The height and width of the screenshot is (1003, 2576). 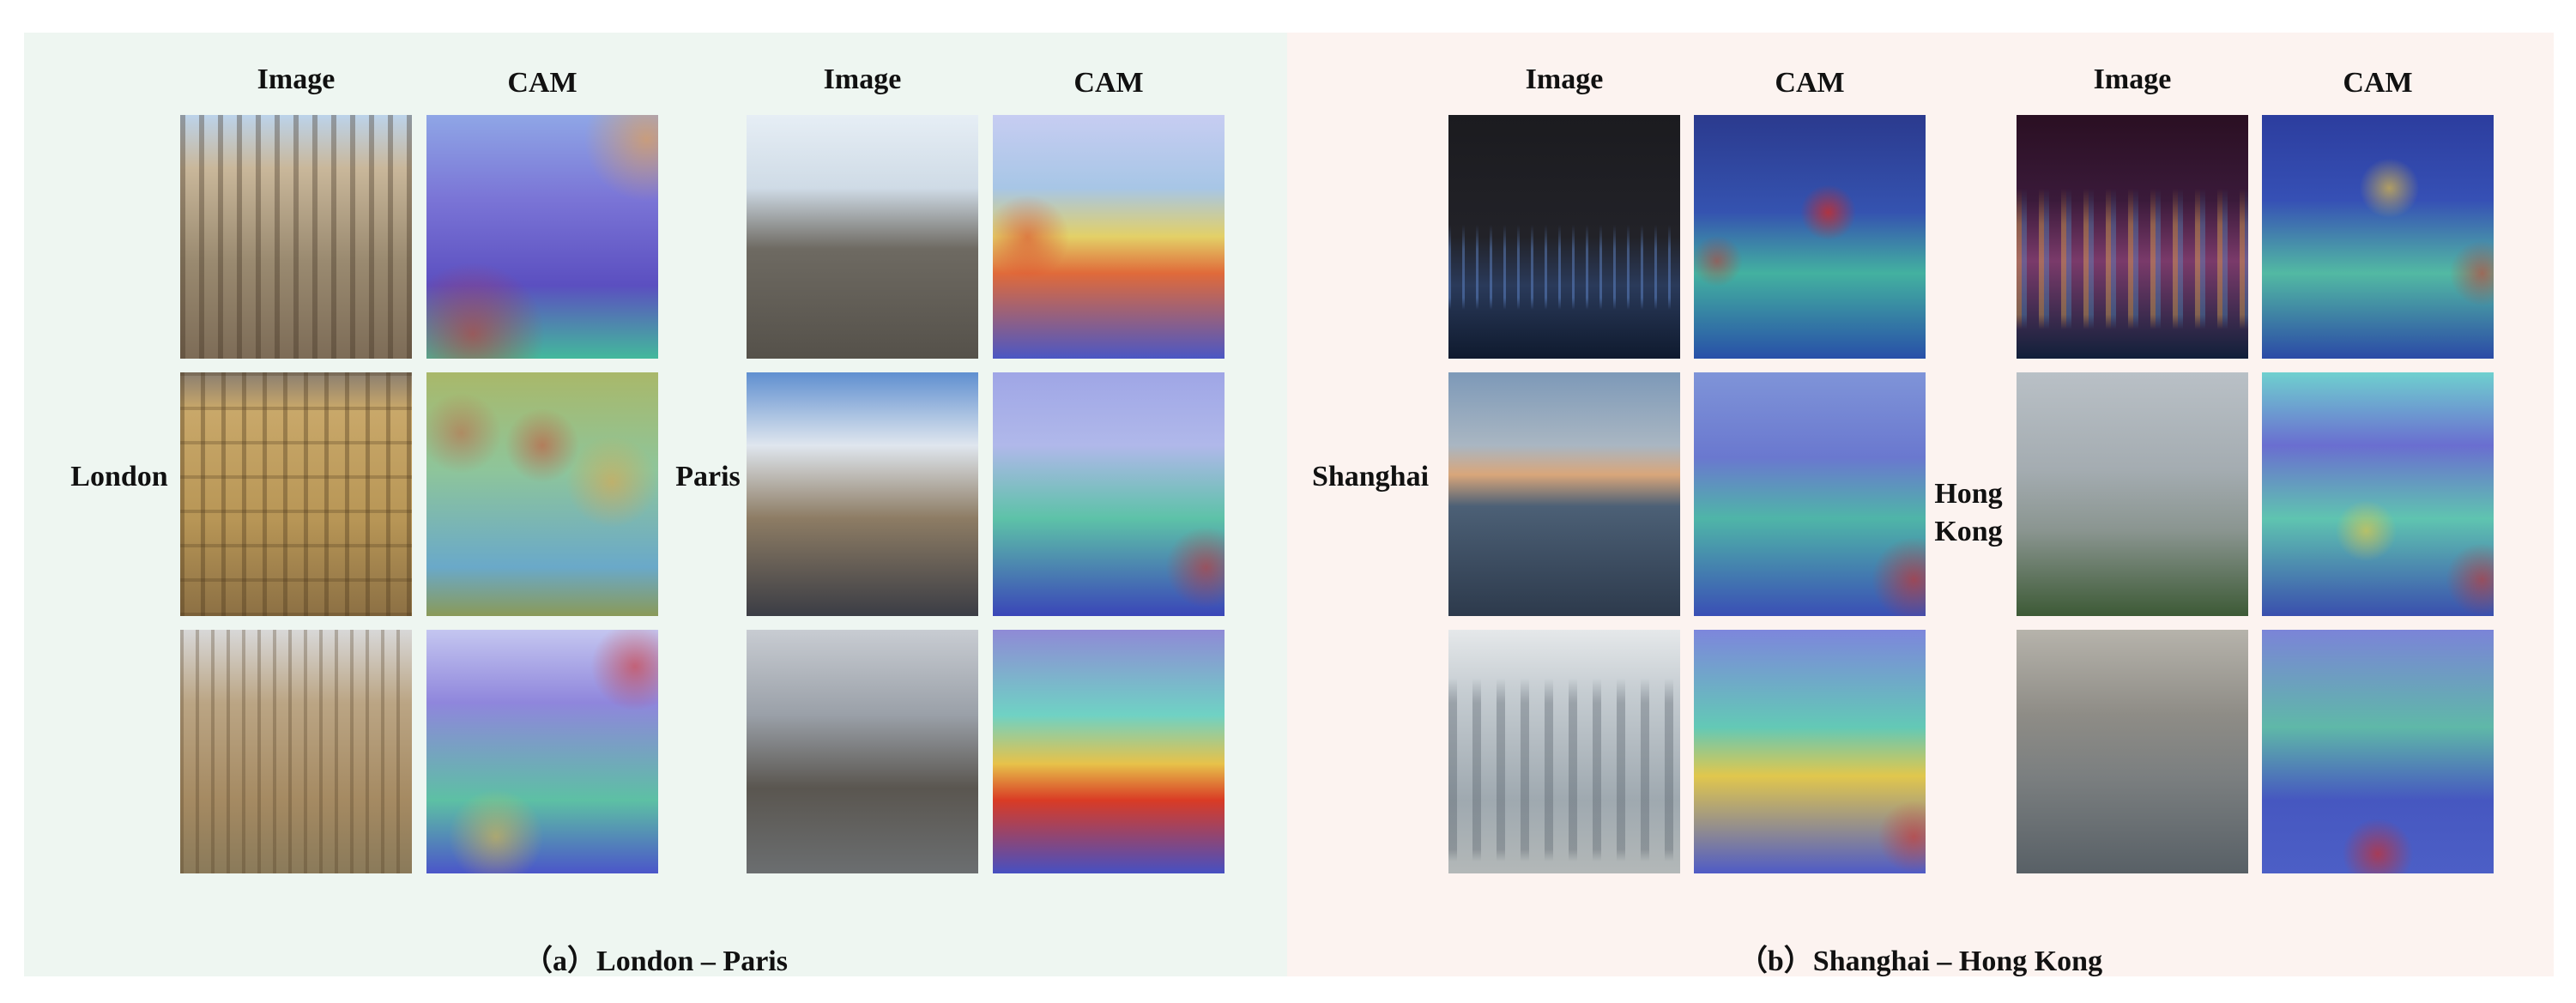 What do you see at coordinates (119, 476) in the screenshot?
I see `city-label-london: London` at bounding box center [119, 476].